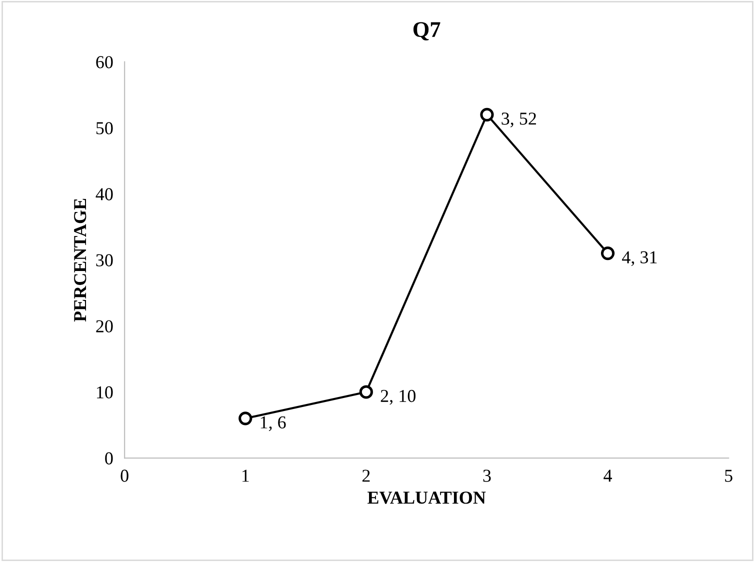 The image size is (755, 562). Describe the element at coordinates (639, 258) in the screenshot. I see `data-label: 4, 31` at that location.